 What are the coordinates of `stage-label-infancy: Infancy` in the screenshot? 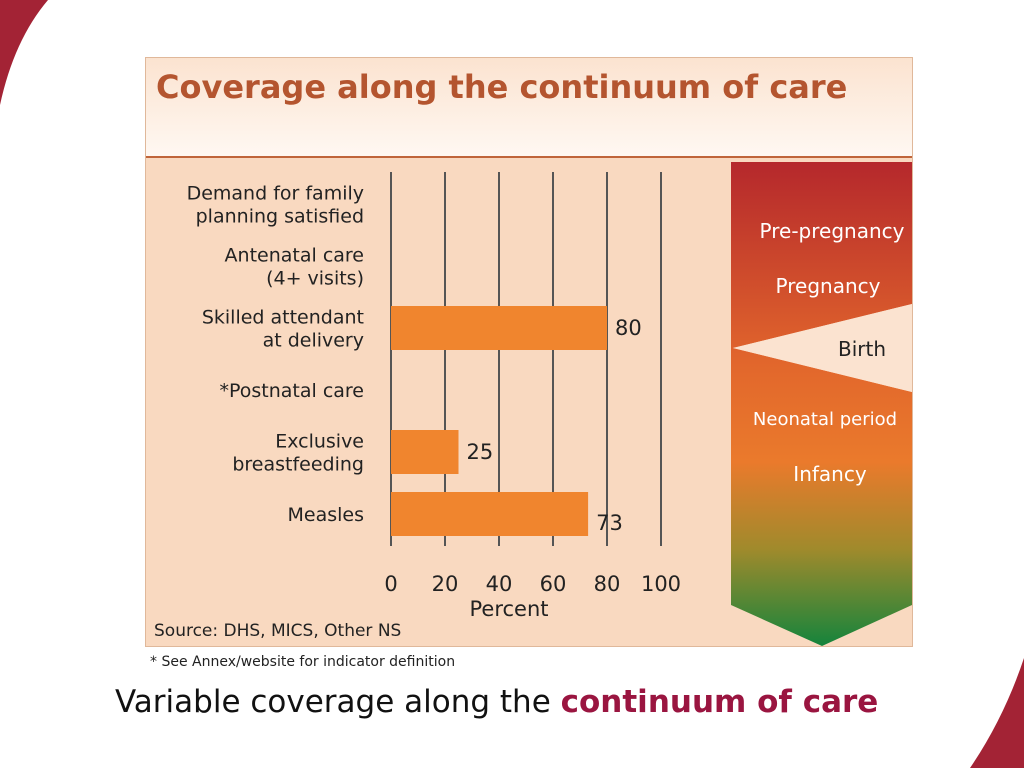 It's located at (830, 474).